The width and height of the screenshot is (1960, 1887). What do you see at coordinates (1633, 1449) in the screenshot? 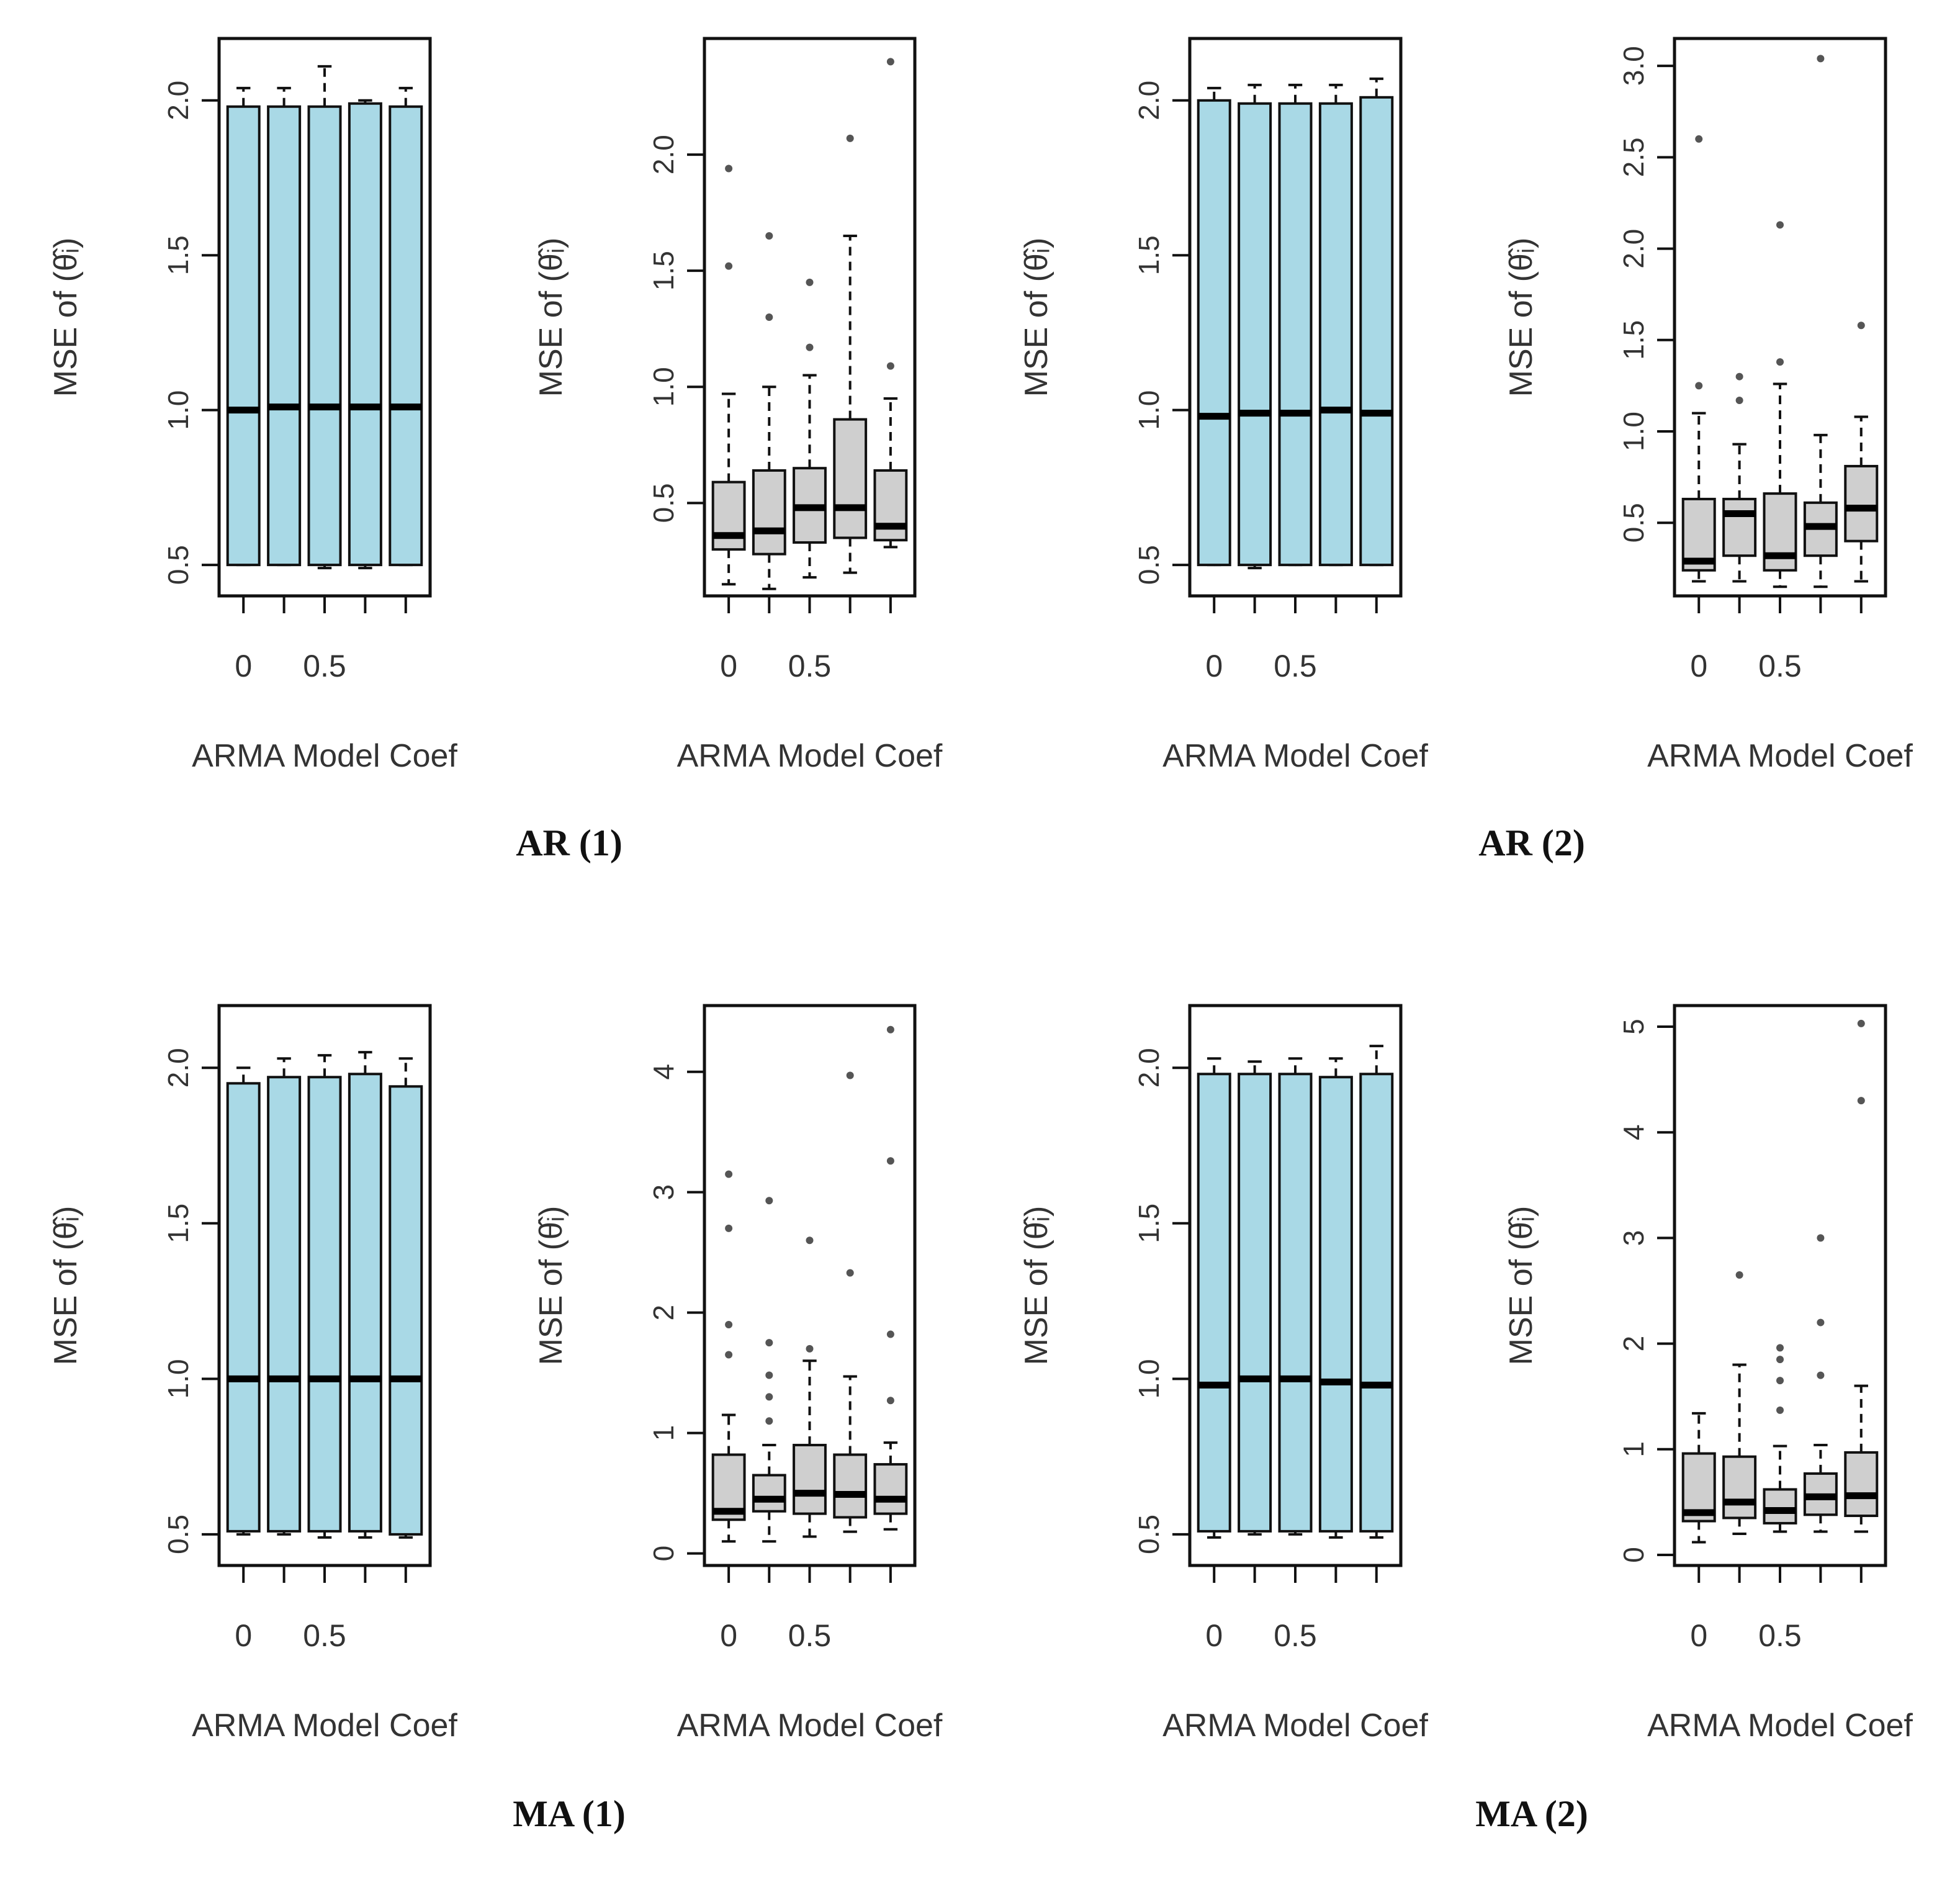
I see `y-tick-label: 1` at bounding box center [1633, 1449].